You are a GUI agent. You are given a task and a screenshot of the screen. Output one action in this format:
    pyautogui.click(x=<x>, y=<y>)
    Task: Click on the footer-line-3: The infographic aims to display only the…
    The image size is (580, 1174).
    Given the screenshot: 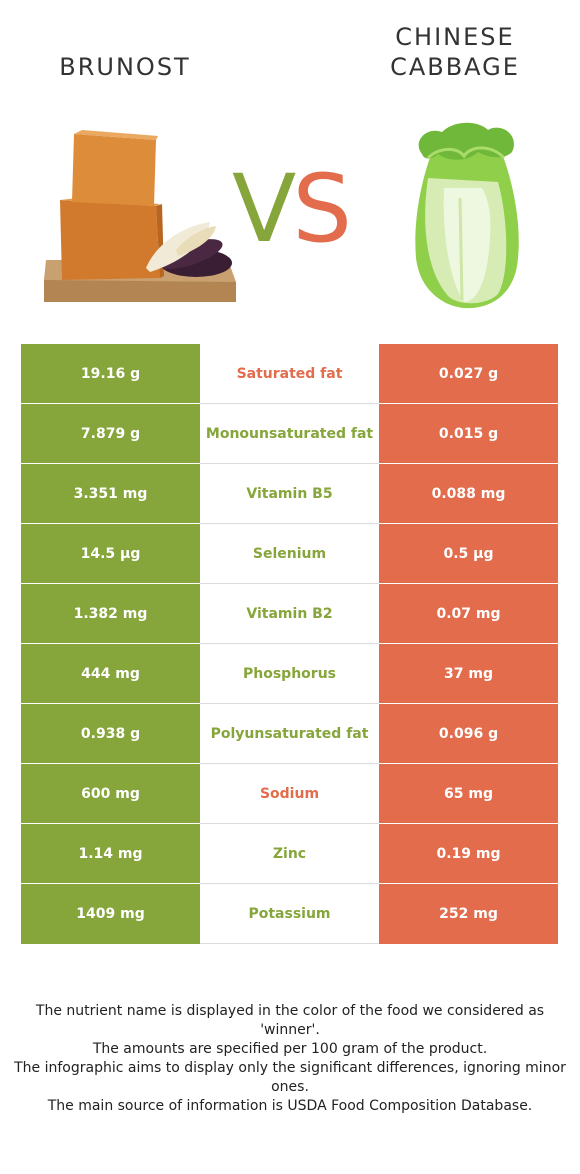 What is the action you would take?
    pyautogui.click(x=290, y=1077)
    